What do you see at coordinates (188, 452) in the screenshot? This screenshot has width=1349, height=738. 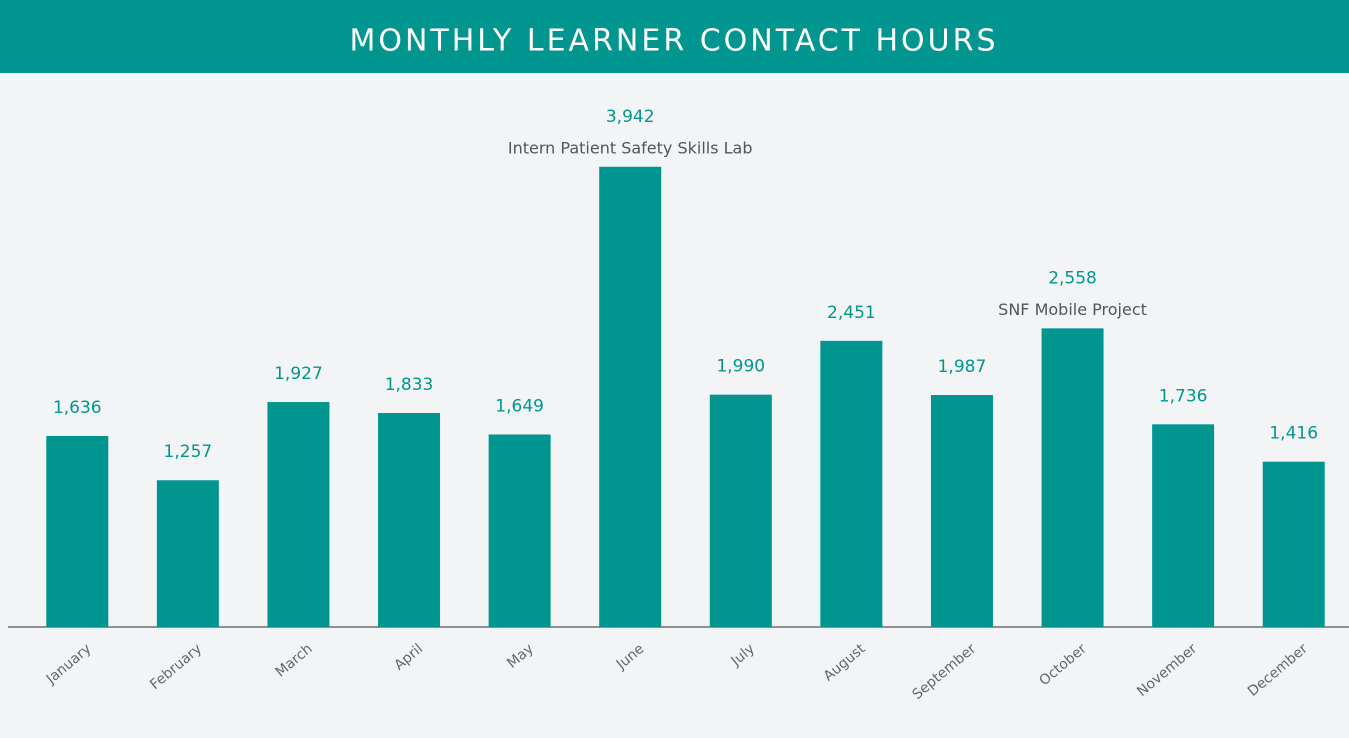 I see `value-label: 1,257` at bounding box center [188, 452].